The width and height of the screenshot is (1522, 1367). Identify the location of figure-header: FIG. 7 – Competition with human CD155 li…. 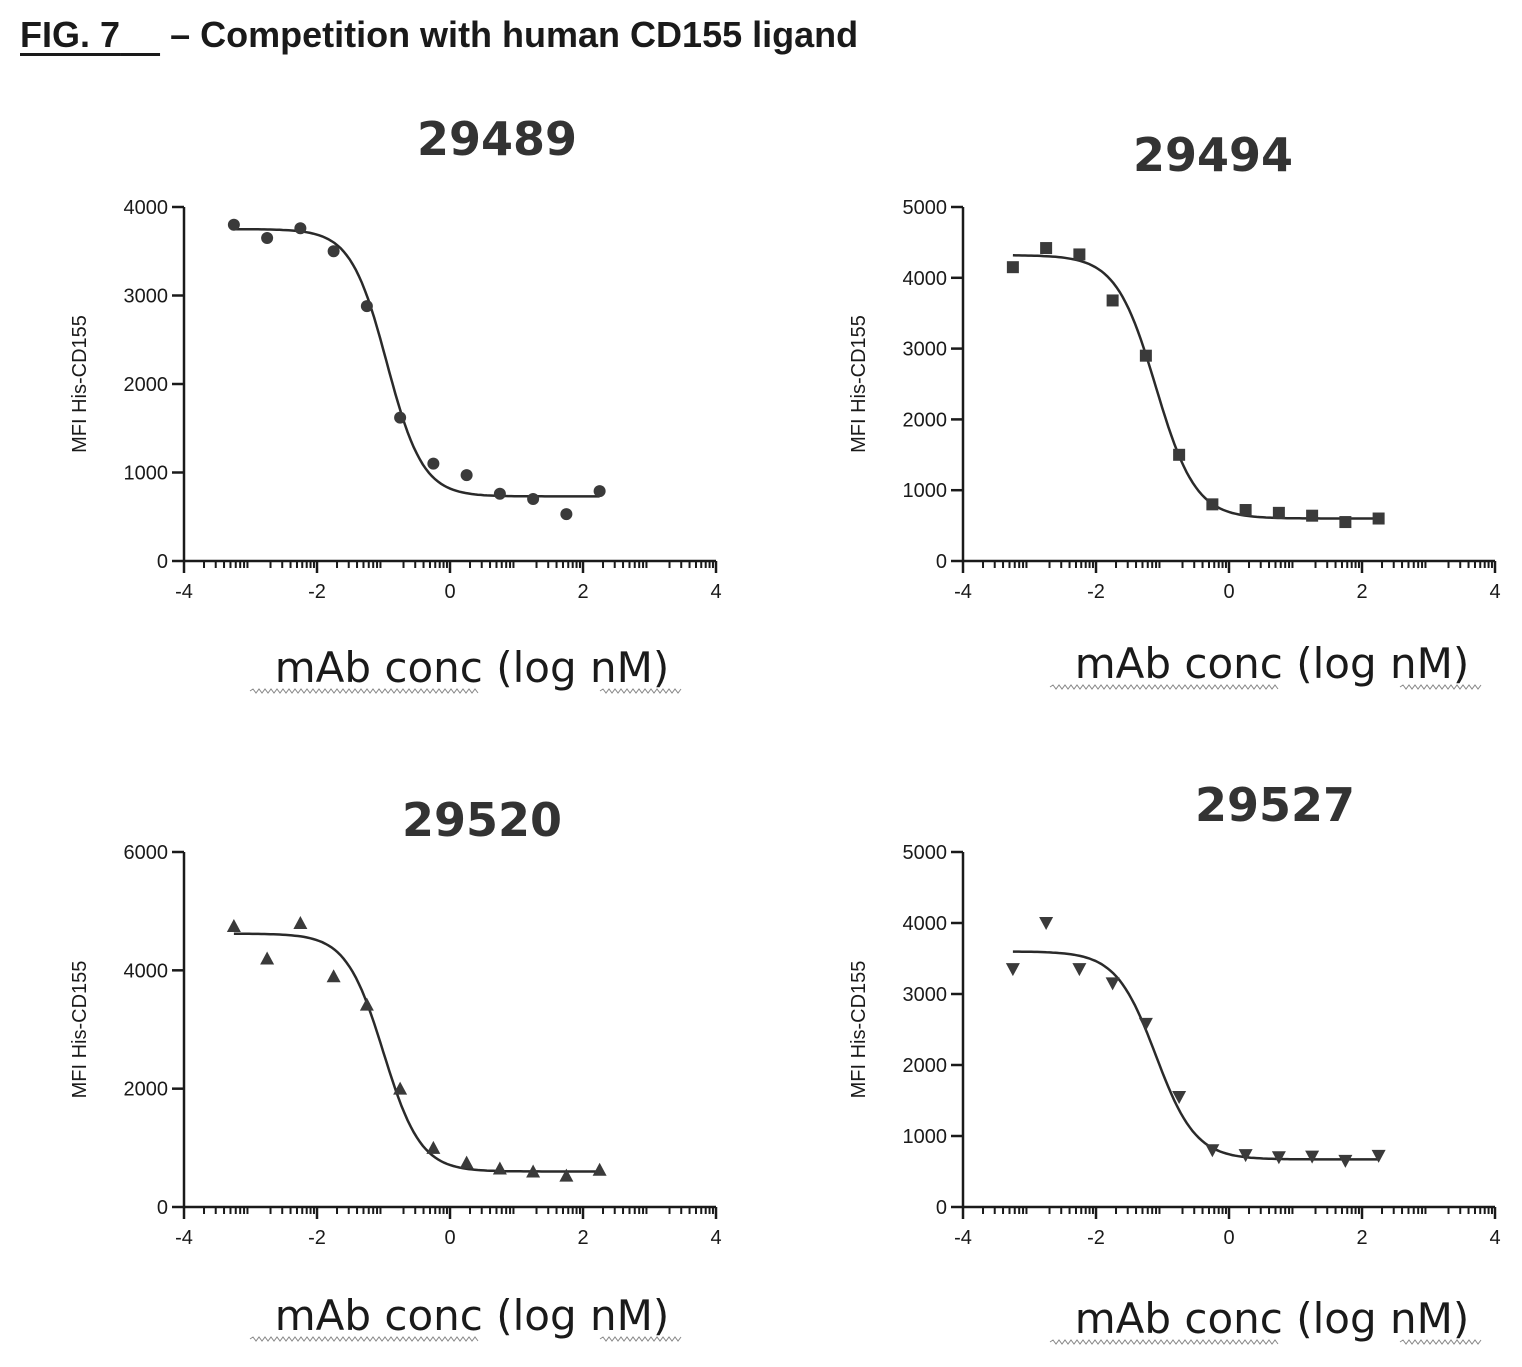
(439, 35).